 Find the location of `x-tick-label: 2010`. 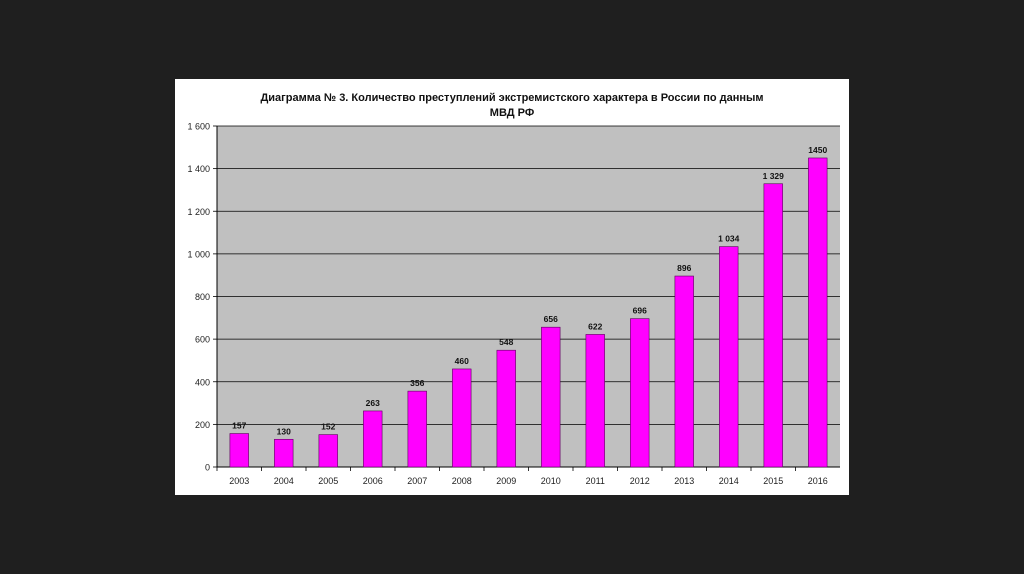

x-tick-label: 2010 is located at coordinates (551, 481).